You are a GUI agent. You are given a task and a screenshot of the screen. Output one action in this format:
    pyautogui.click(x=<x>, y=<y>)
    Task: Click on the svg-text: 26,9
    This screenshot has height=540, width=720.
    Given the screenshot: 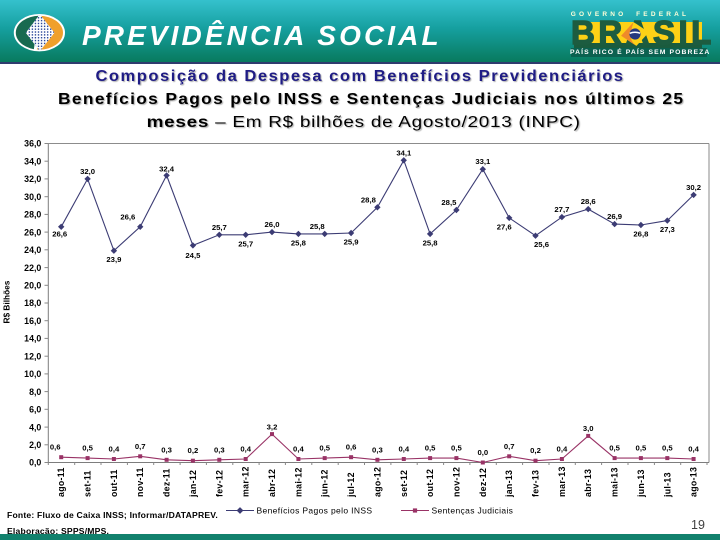 What is the action you would take?
    pyautogui.click(x=614, y=216)
    